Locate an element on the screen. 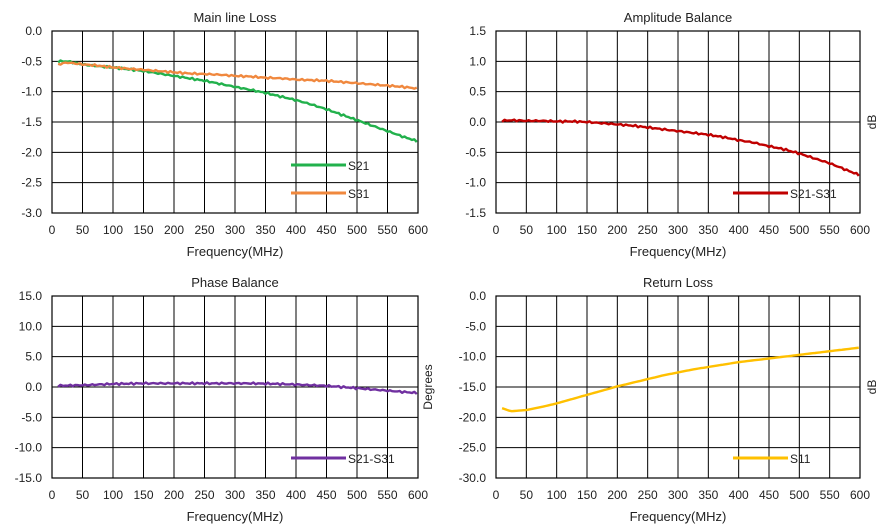  legend-label: S31 is located at coordinates (359, 194).